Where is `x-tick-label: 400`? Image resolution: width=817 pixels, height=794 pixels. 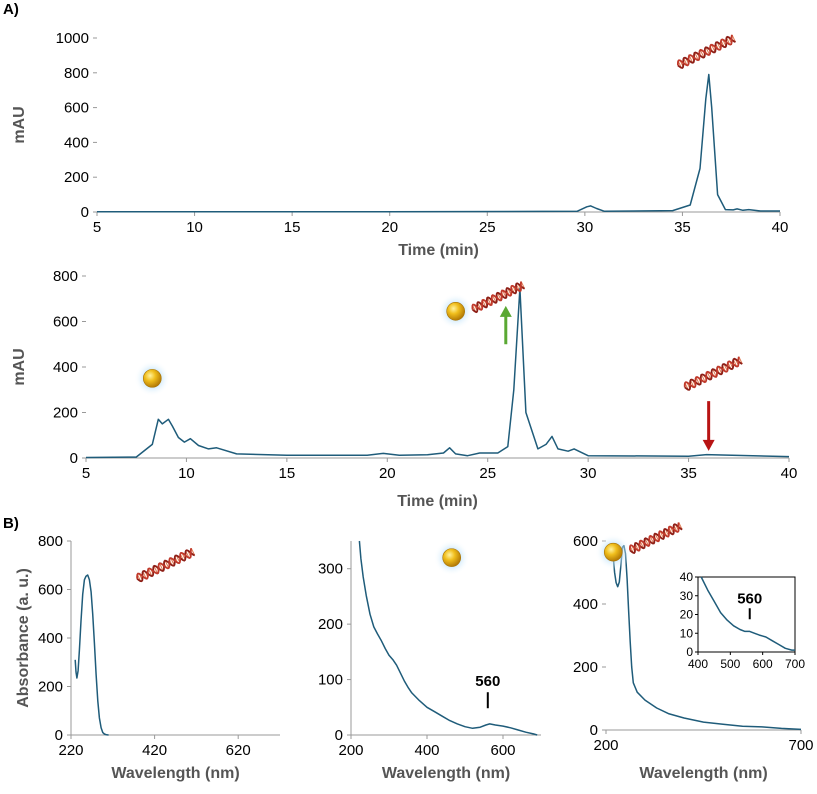 x-tick-label: 400 is located at coordinates (426, 750).